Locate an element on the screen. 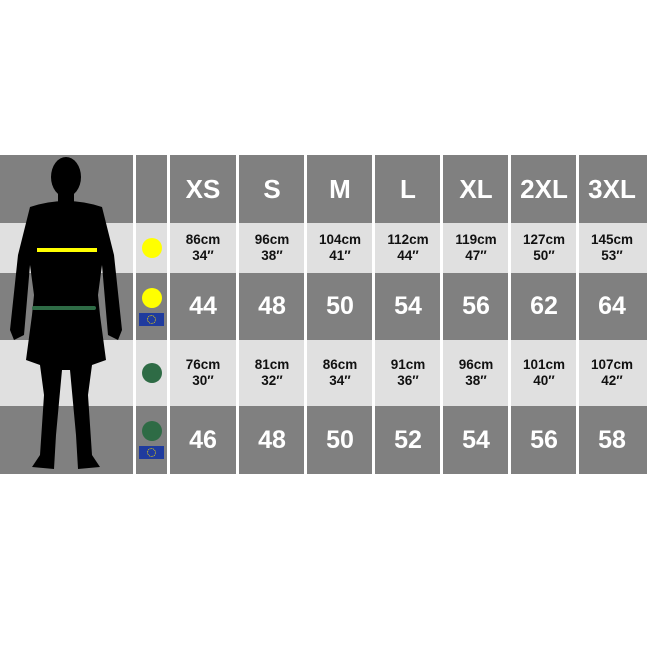  chest-measurement-cell: 96cm 38″ is located at coordinates (272, 248).